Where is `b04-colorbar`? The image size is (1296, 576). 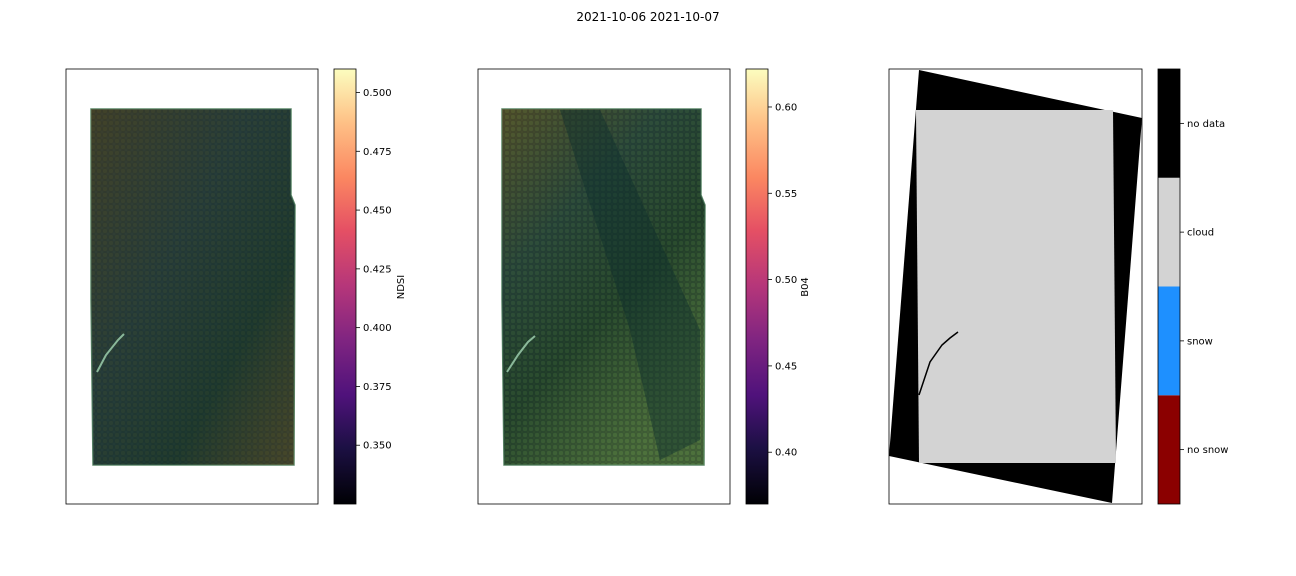
b04-colorbar is located at coordinates (757, 286).